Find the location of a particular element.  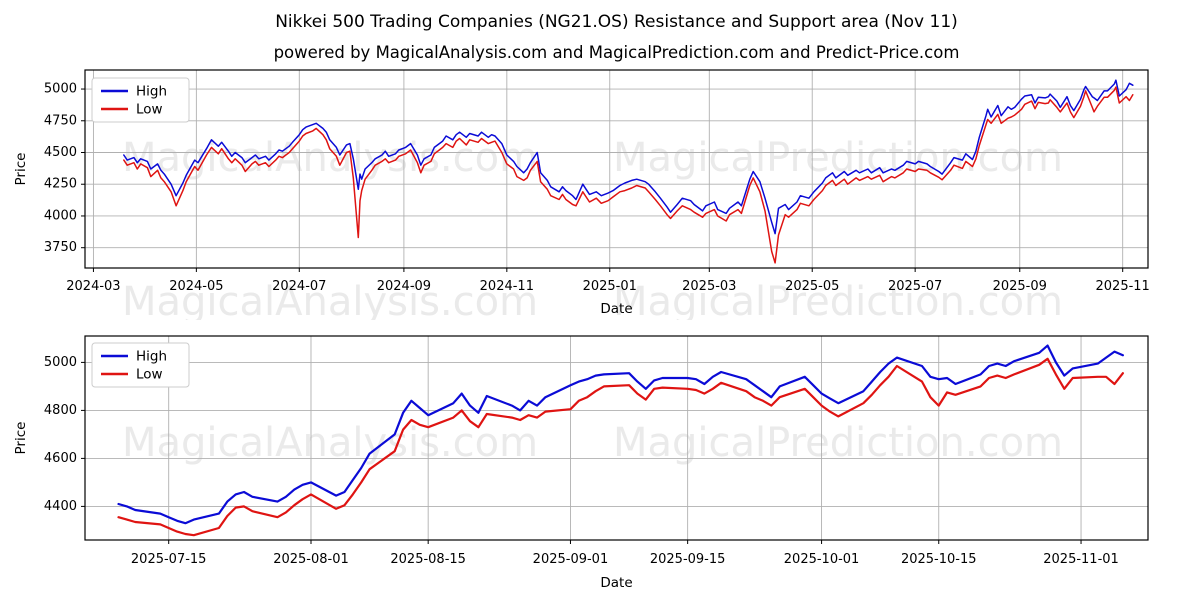

y-tick-label: 4750 is located at coordinates (60, 120).